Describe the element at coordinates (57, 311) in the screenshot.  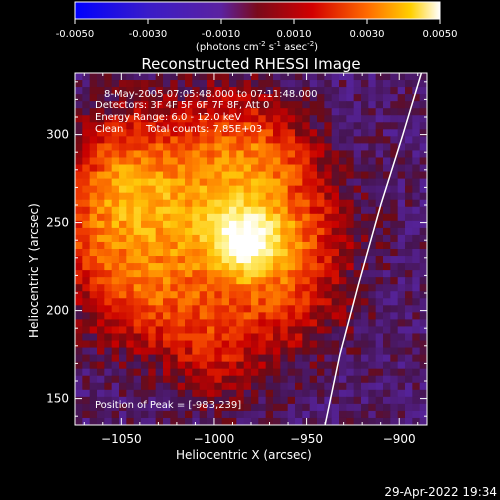
I see `y-tick-label: 200` at that location.